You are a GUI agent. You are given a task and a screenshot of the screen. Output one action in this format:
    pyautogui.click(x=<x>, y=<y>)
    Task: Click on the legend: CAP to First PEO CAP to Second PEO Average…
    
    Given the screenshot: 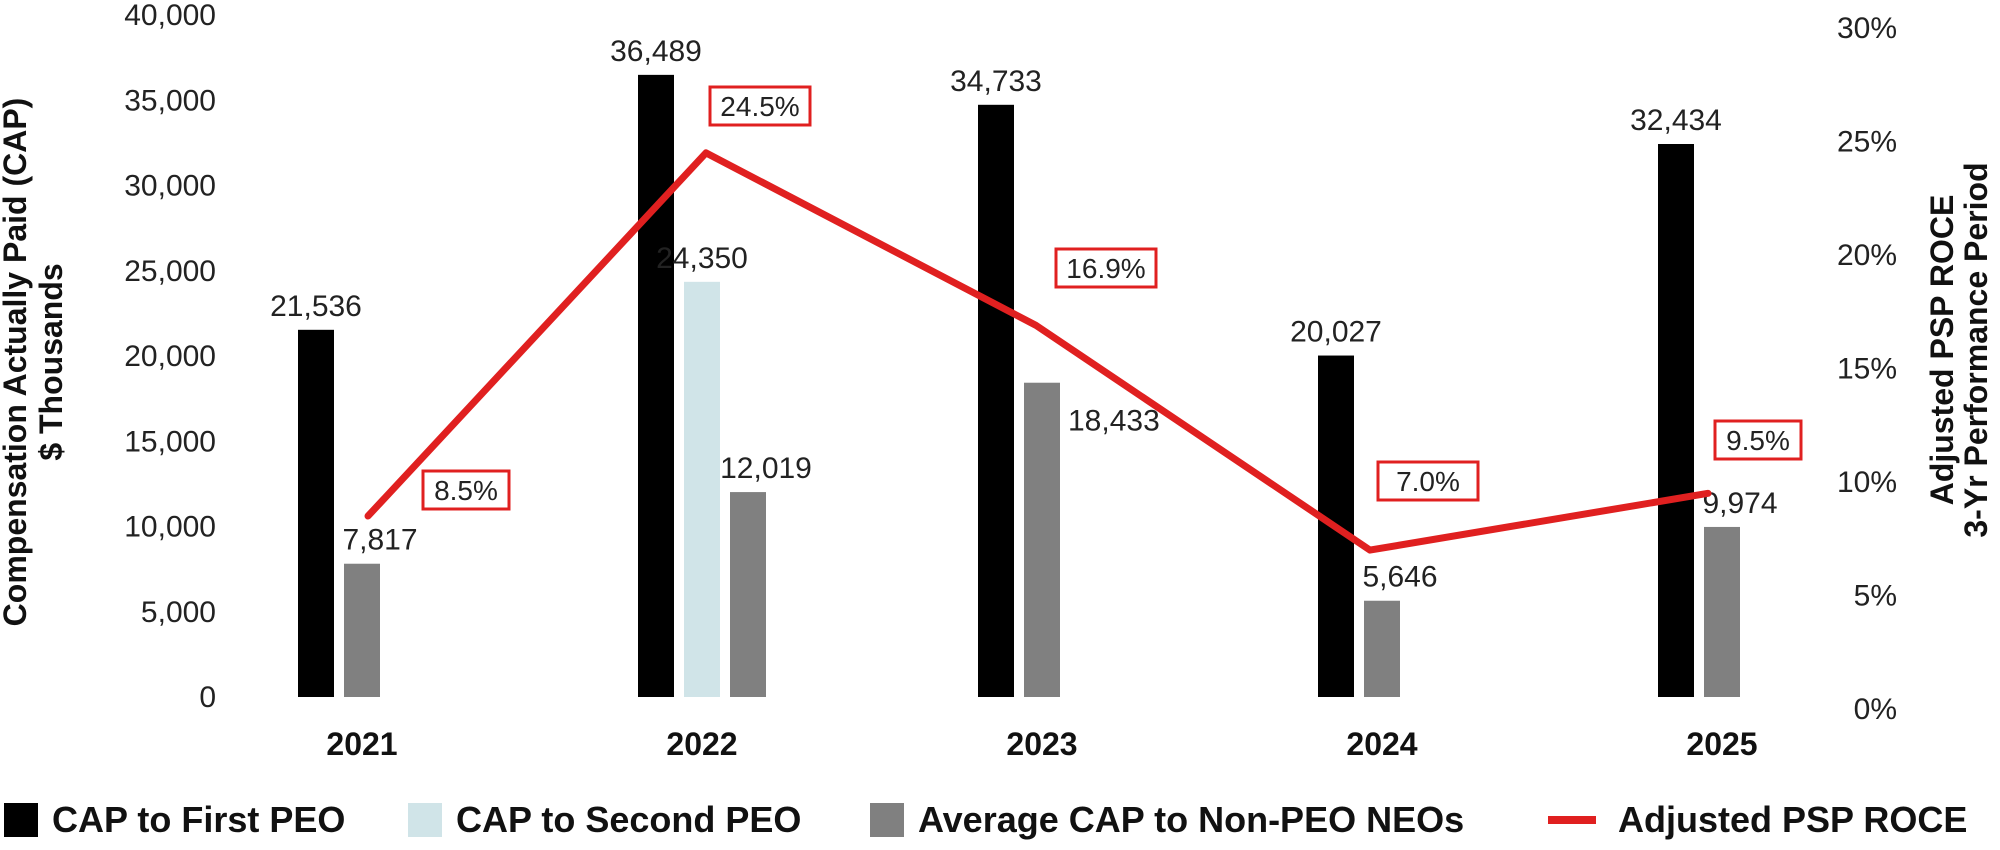 What is the action you would take?
    pyautogui.click(x=985, y=819)
    